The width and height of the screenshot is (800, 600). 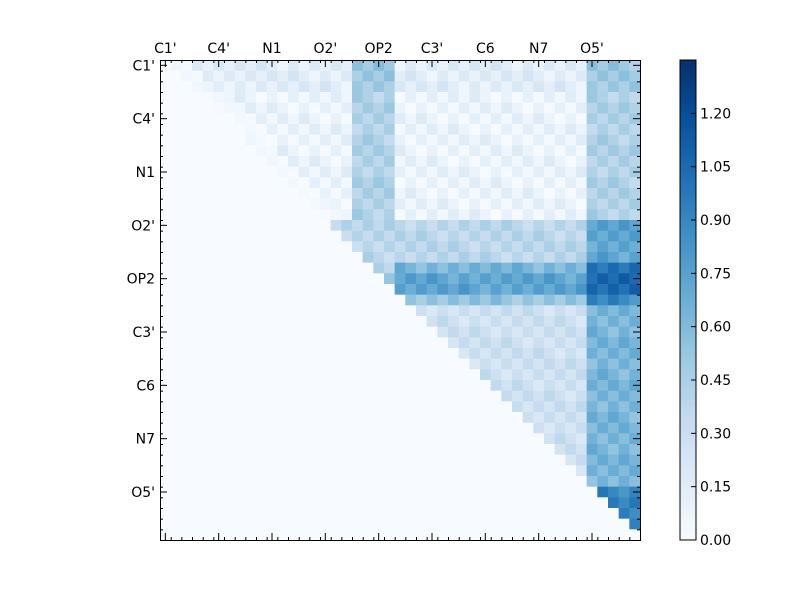 I want to click on y-tick-label: C4', so click(x=143, y=120).